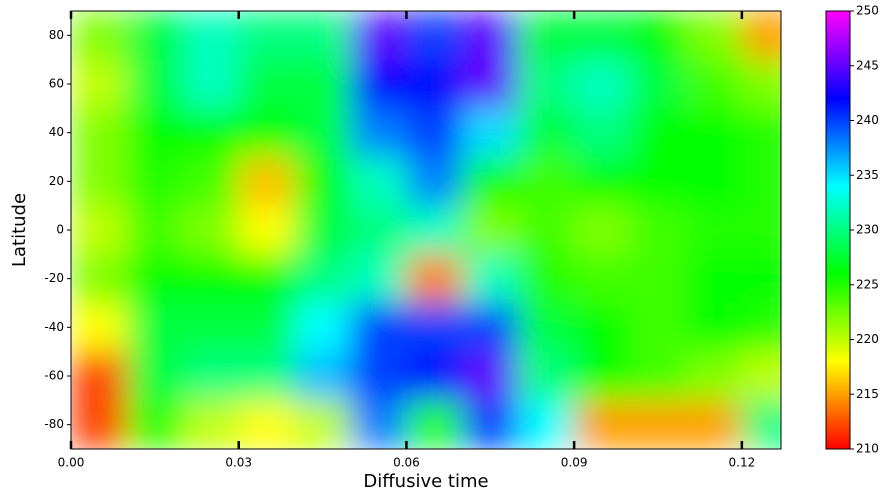 This screenshot has height=498, width=883. Describe the element at coordinates (56, 132) in the screenshot. I see `y-tick-label: 40` at that location.